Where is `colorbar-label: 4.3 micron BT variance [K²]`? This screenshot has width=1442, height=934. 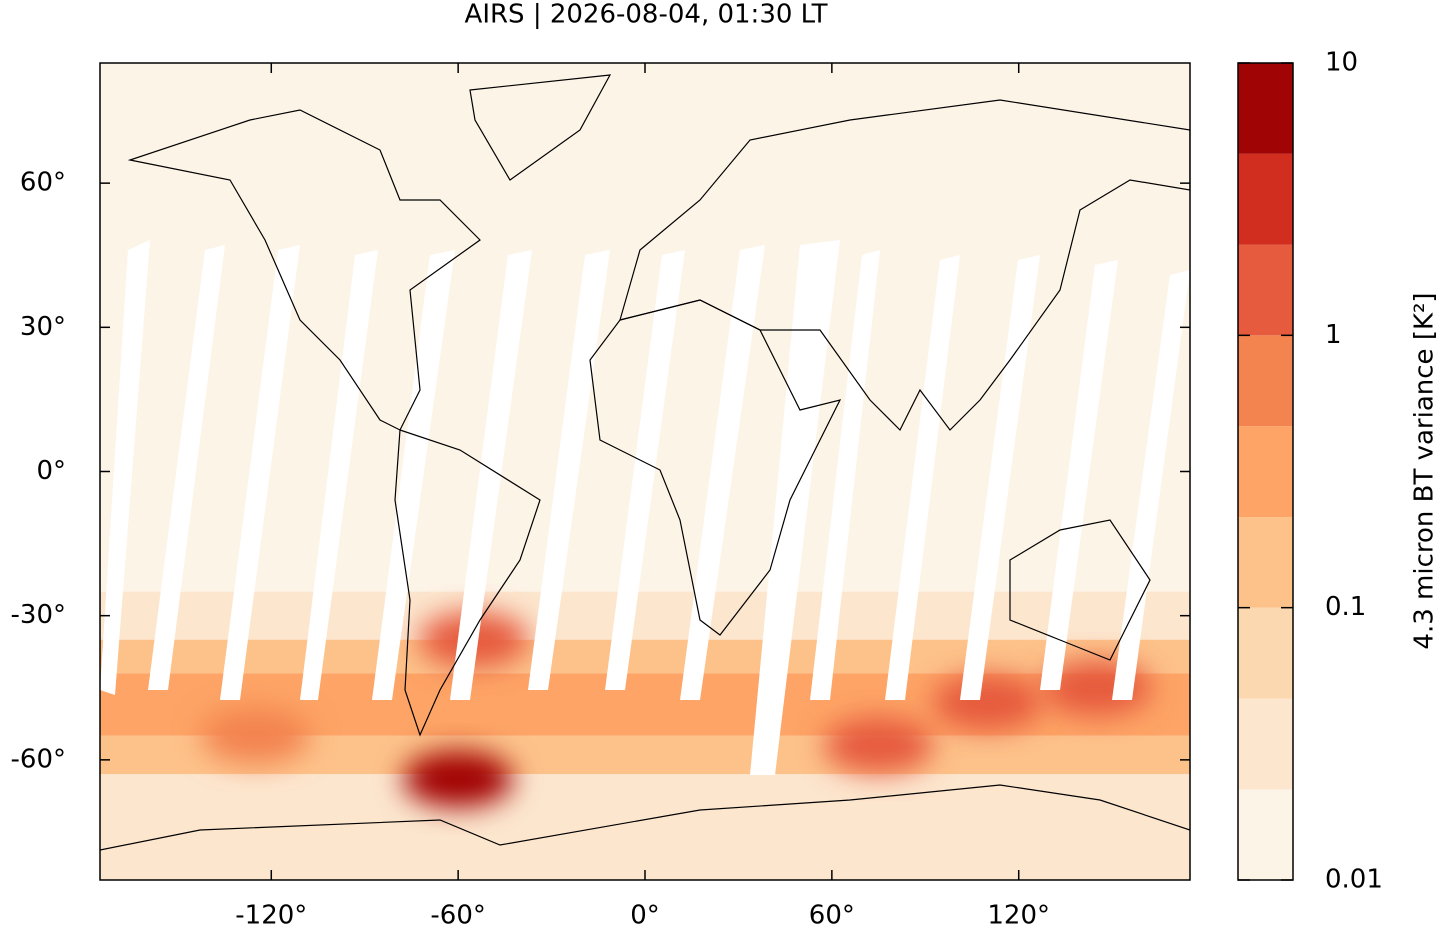
colorbar-label: 4.3 micron BT variance [K²] is located at coordinates (1425, 470).